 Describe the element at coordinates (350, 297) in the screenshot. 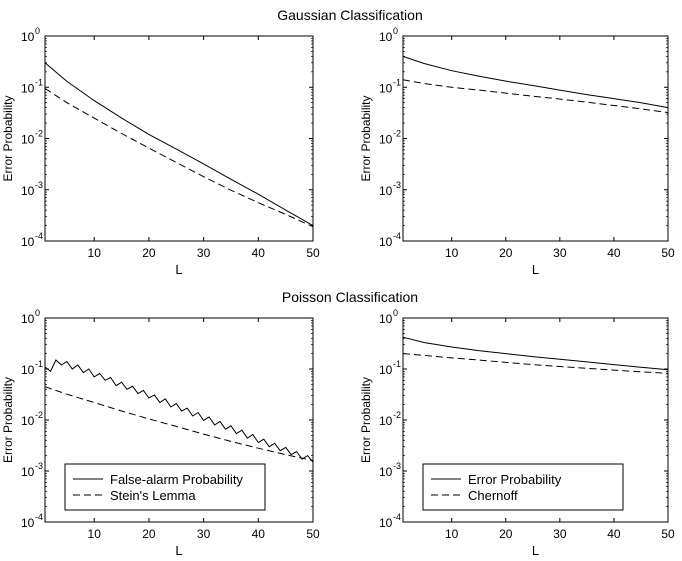

I see `poisson-title: Poisson Classification` at that location.